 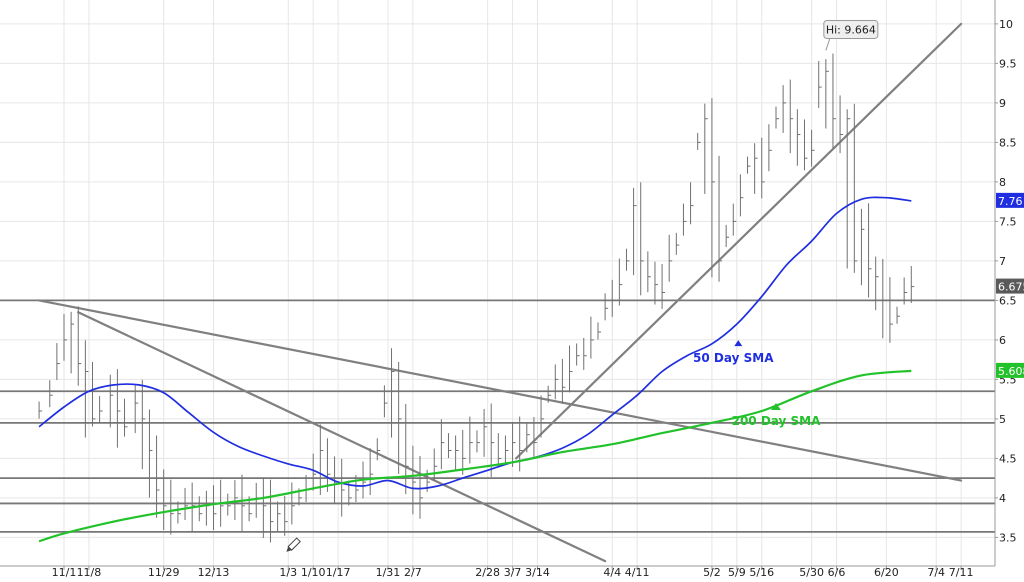 I want to click on x-tick-label: 11/1, so click(x=64, y=572).